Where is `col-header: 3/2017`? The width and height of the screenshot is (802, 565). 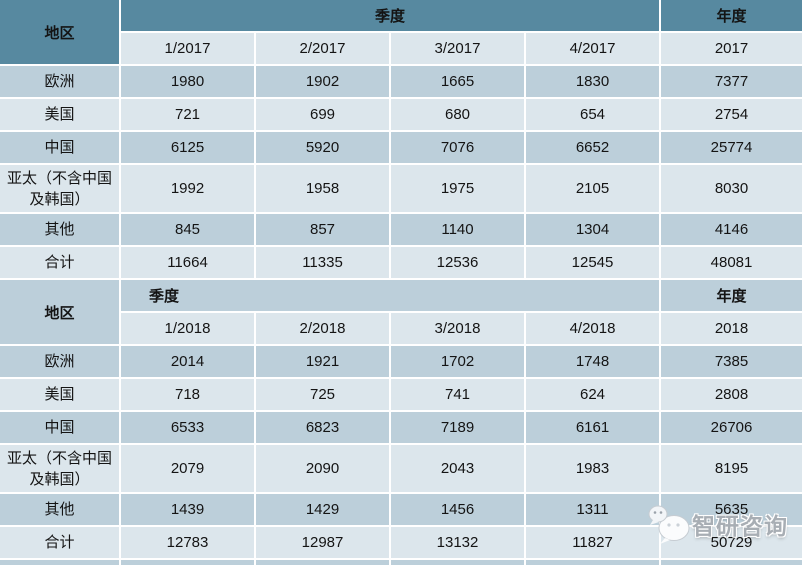
col-header: 3/2017 is located at coordinates (457, 48).